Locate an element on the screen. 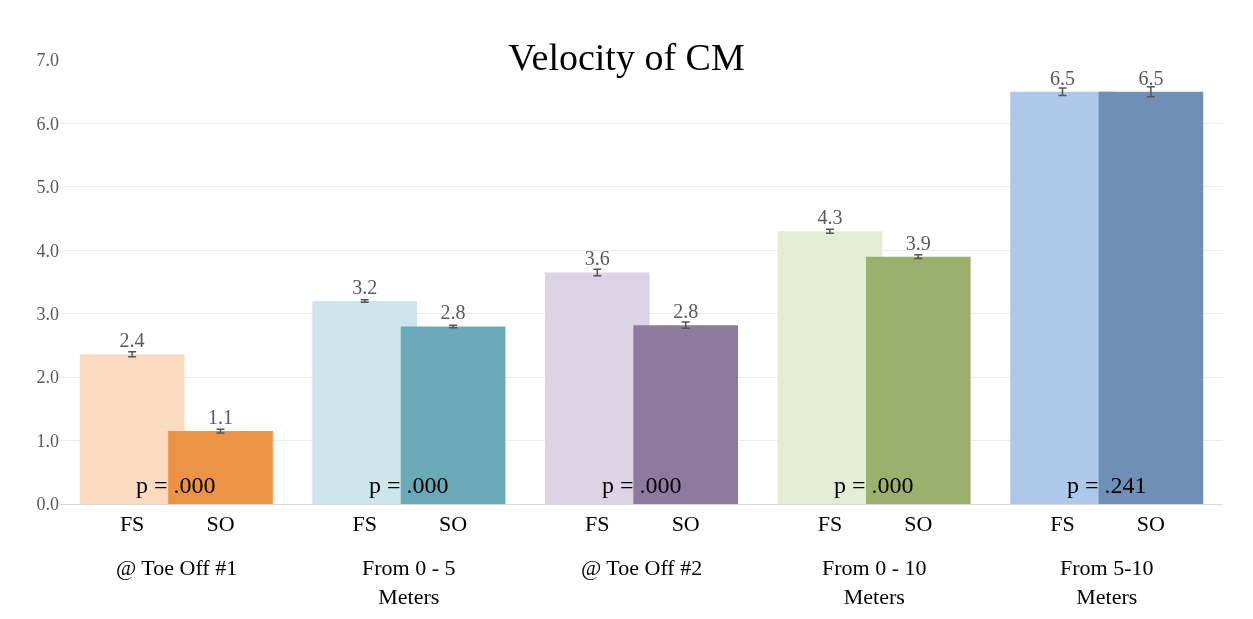 Image resolution: width=1253 pixels, height=619 pixels. text: @ Toe Off #2 is located at coordinates (642, 567).